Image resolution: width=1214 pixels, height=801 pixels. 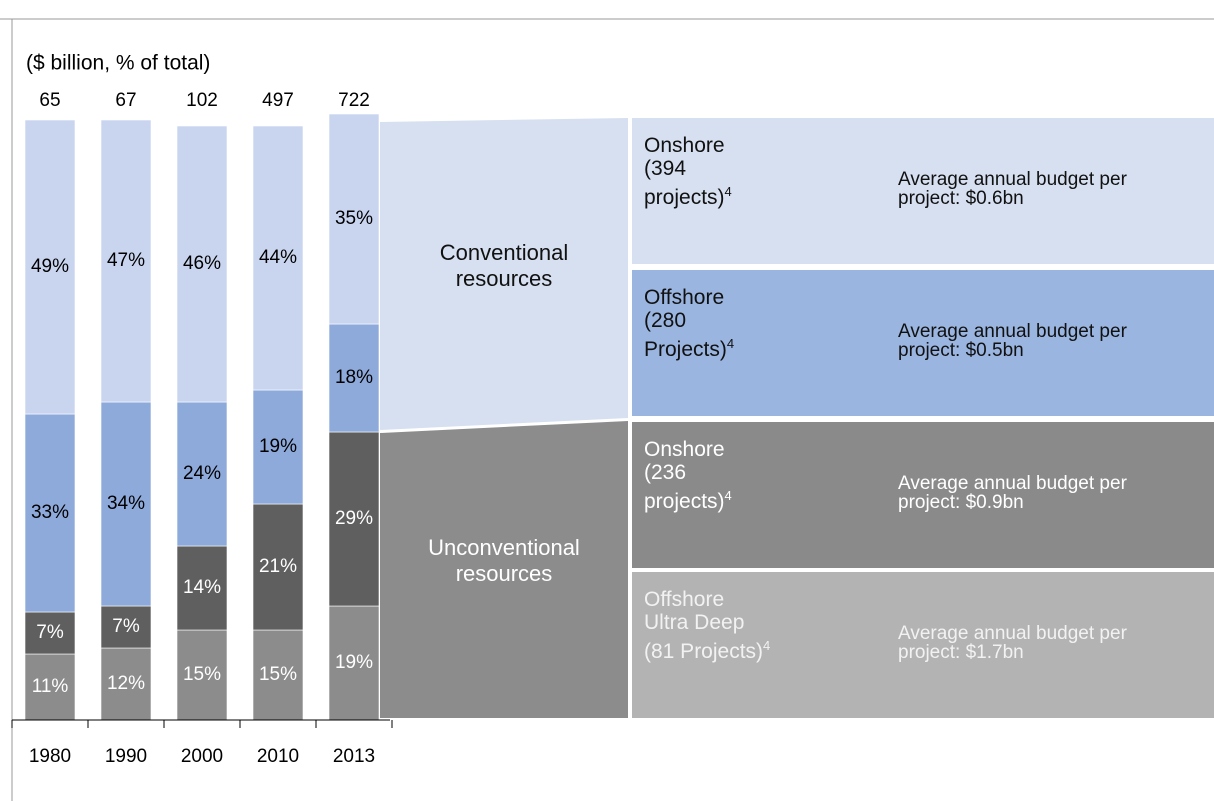 I want to click on value-label: 47%, so click(x=126, y=260).